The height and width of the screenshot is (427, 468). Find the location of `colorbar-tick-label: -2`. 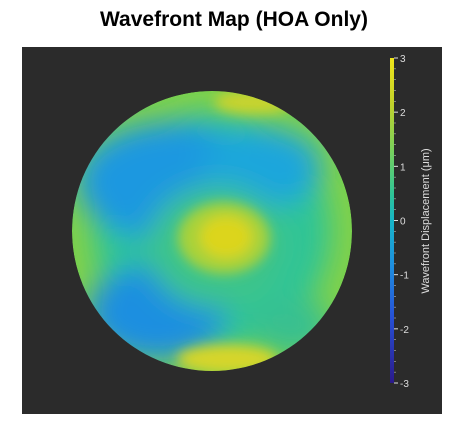

colorbar-tick-label: -2 is located at coordinates (404, 330).